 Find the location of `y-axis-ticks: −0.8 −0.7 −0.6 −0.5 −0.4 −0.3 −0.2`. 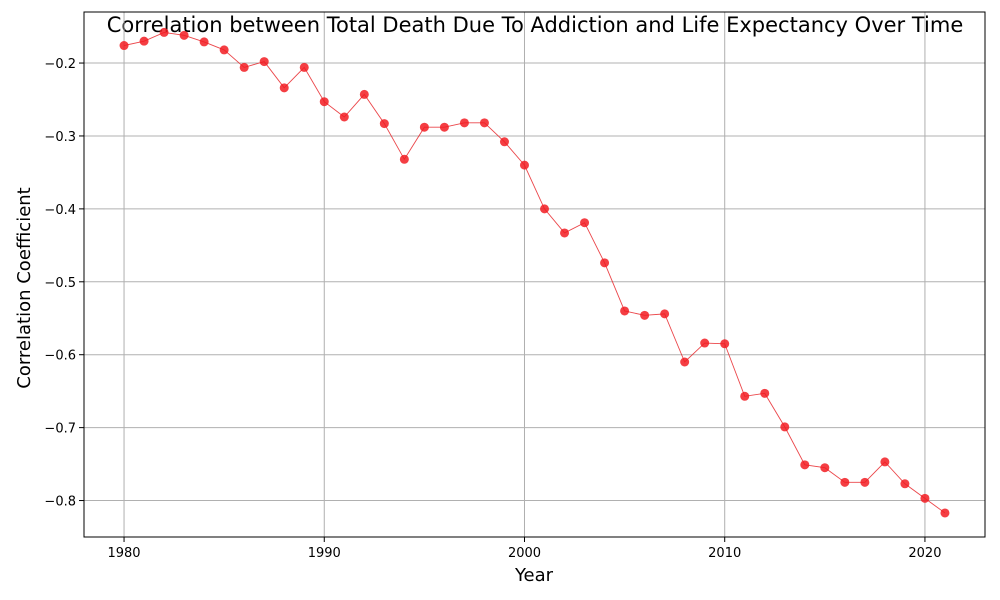

y-axis-ticks: −0.8 −0.7 −0.6 −0.5 −0.4 −0.3 −0.2 is located at coordinates (64, 283).